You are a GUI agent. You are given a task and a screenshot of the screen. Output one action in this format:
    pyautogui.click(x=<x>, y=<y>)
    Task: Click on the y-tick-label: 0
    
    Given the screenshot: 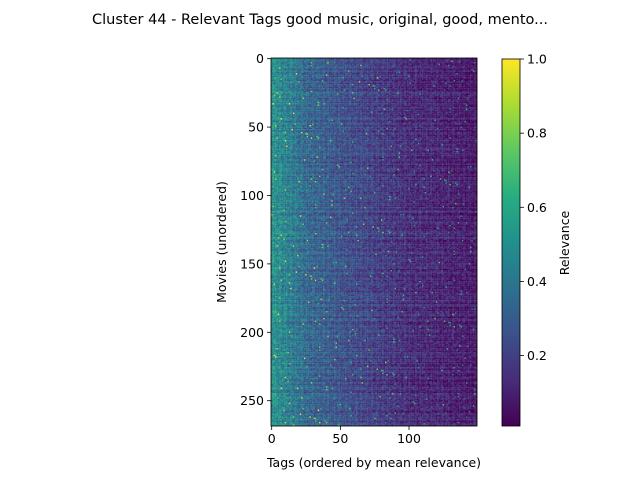 What is the action you would take?
    pyautogui.click(x=260, y=58)
    